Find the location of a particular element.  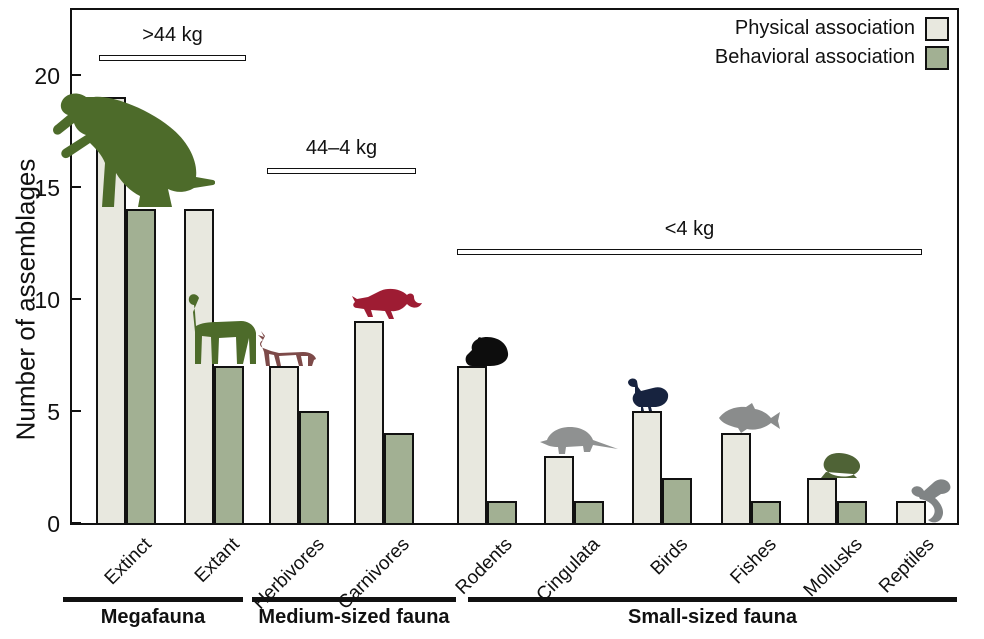

y-tick-label: 10 is located at coordinates (47, 299).